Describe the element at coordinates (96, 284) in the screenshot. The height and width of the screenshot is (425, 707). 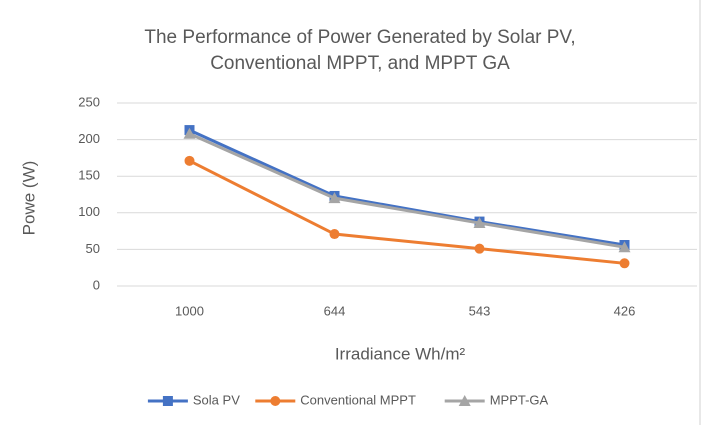
I see `y-tick-label: 0` at that location.